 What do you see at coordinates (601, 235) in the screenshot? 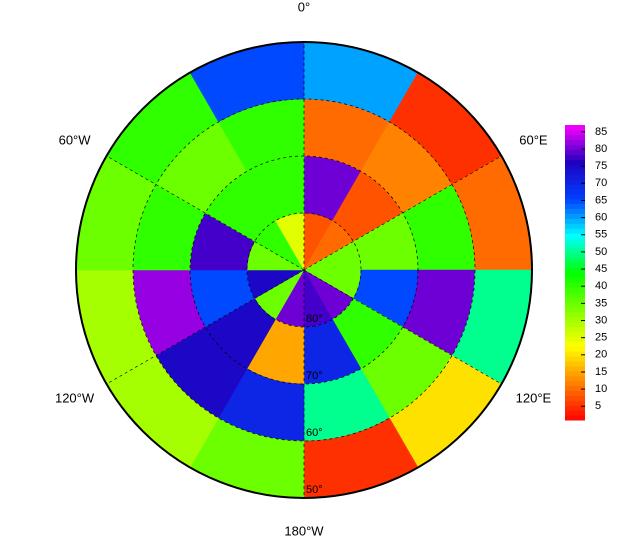
I see `colorbar-tick-label: 55` at bounding box center [601, 235].